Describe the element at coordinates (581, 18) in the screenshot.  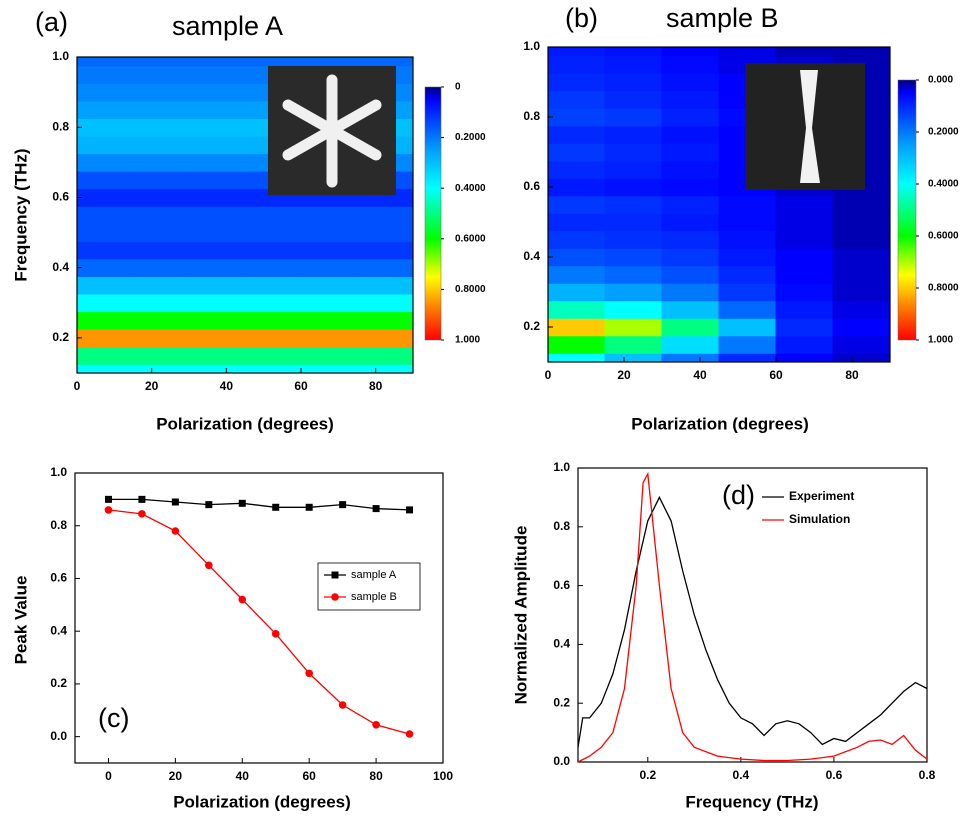
I see `panel-label: (b)` at that location.